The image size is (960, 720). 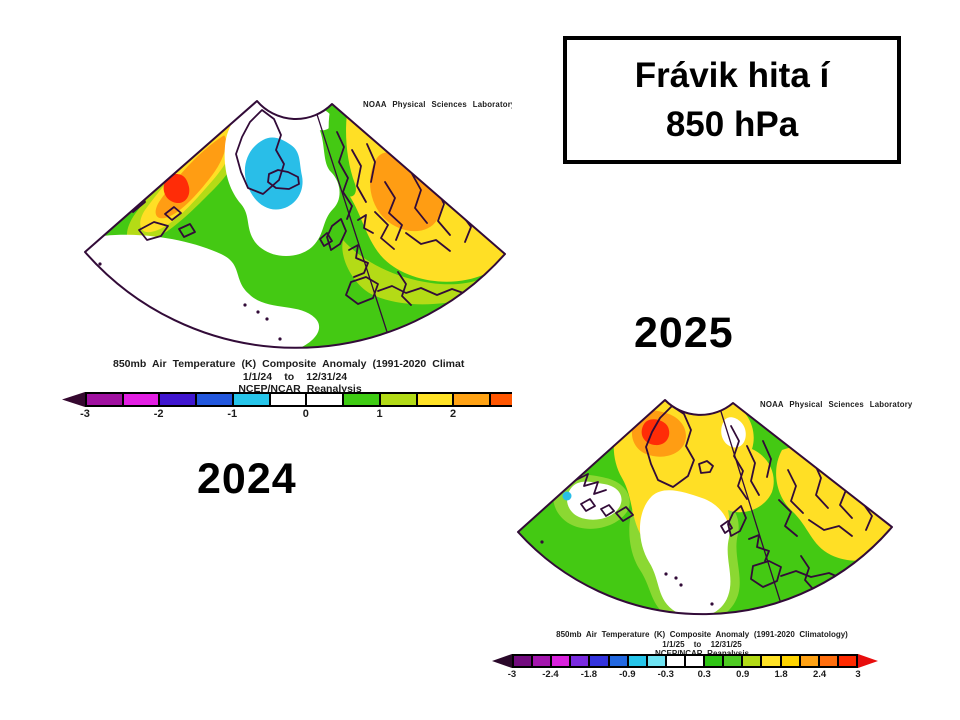 I want to click on colorbar-tick-label: 1, so click(x=379, y=414).